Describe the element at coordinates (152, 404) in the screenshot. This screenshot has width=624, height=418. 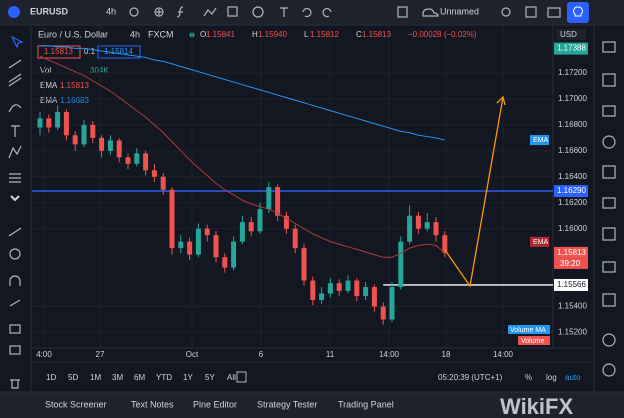
I see `panel-tab: Text Notes` at that location.